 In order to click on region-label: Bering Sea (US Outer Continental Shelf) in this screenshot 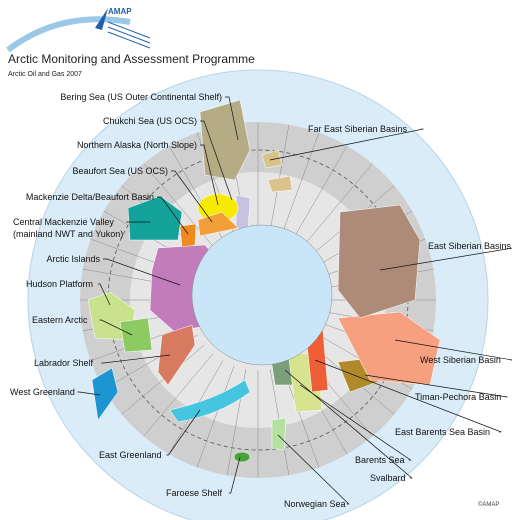, I will do `click(141, 97)`.